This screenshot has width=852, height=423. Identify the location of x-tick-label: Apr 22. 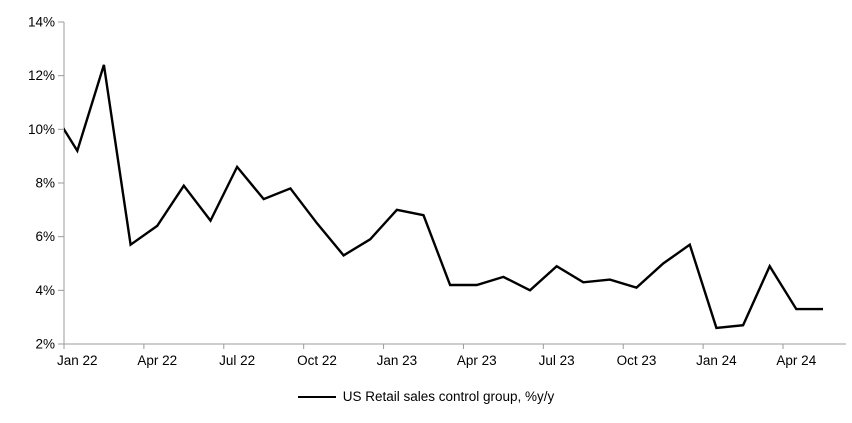
(157, 360).